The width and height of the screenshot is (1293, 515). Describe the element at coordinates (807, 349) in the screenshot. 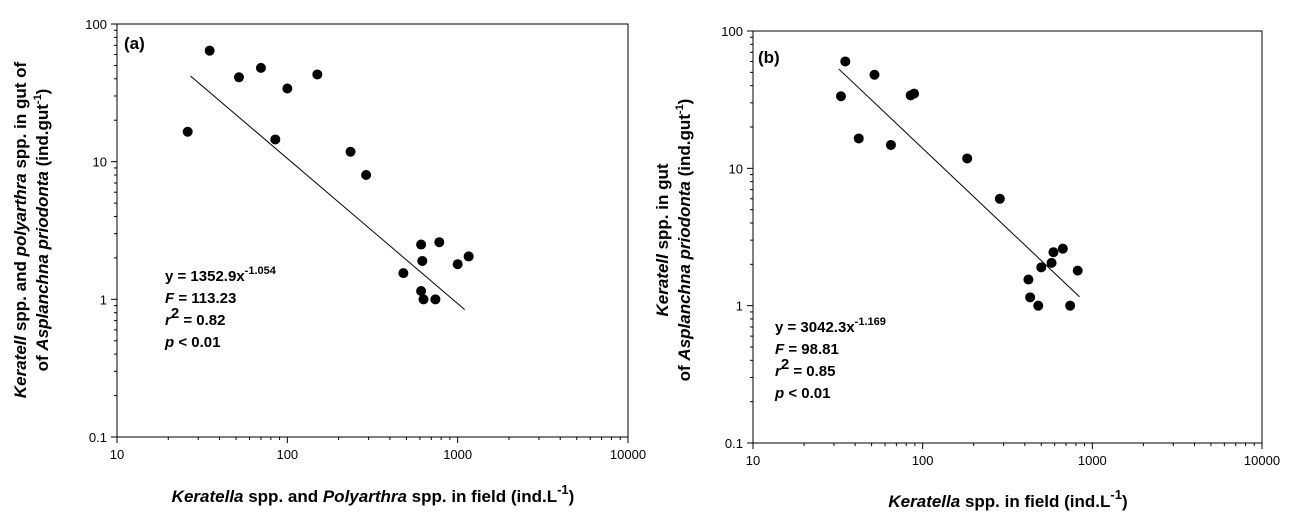

I see `f-statistic: F = 98.81` at that location.